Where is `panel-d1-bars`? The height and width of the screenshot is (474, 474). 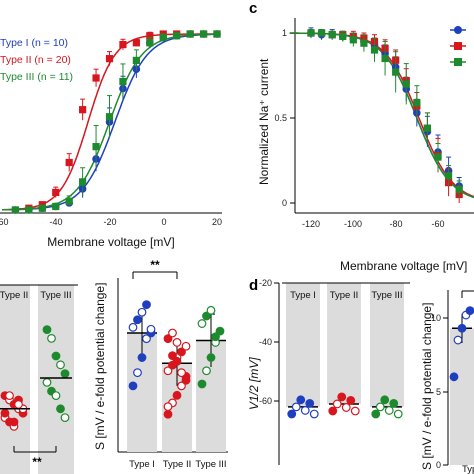
panel-d1-bars is located at coordinates (345, 351).